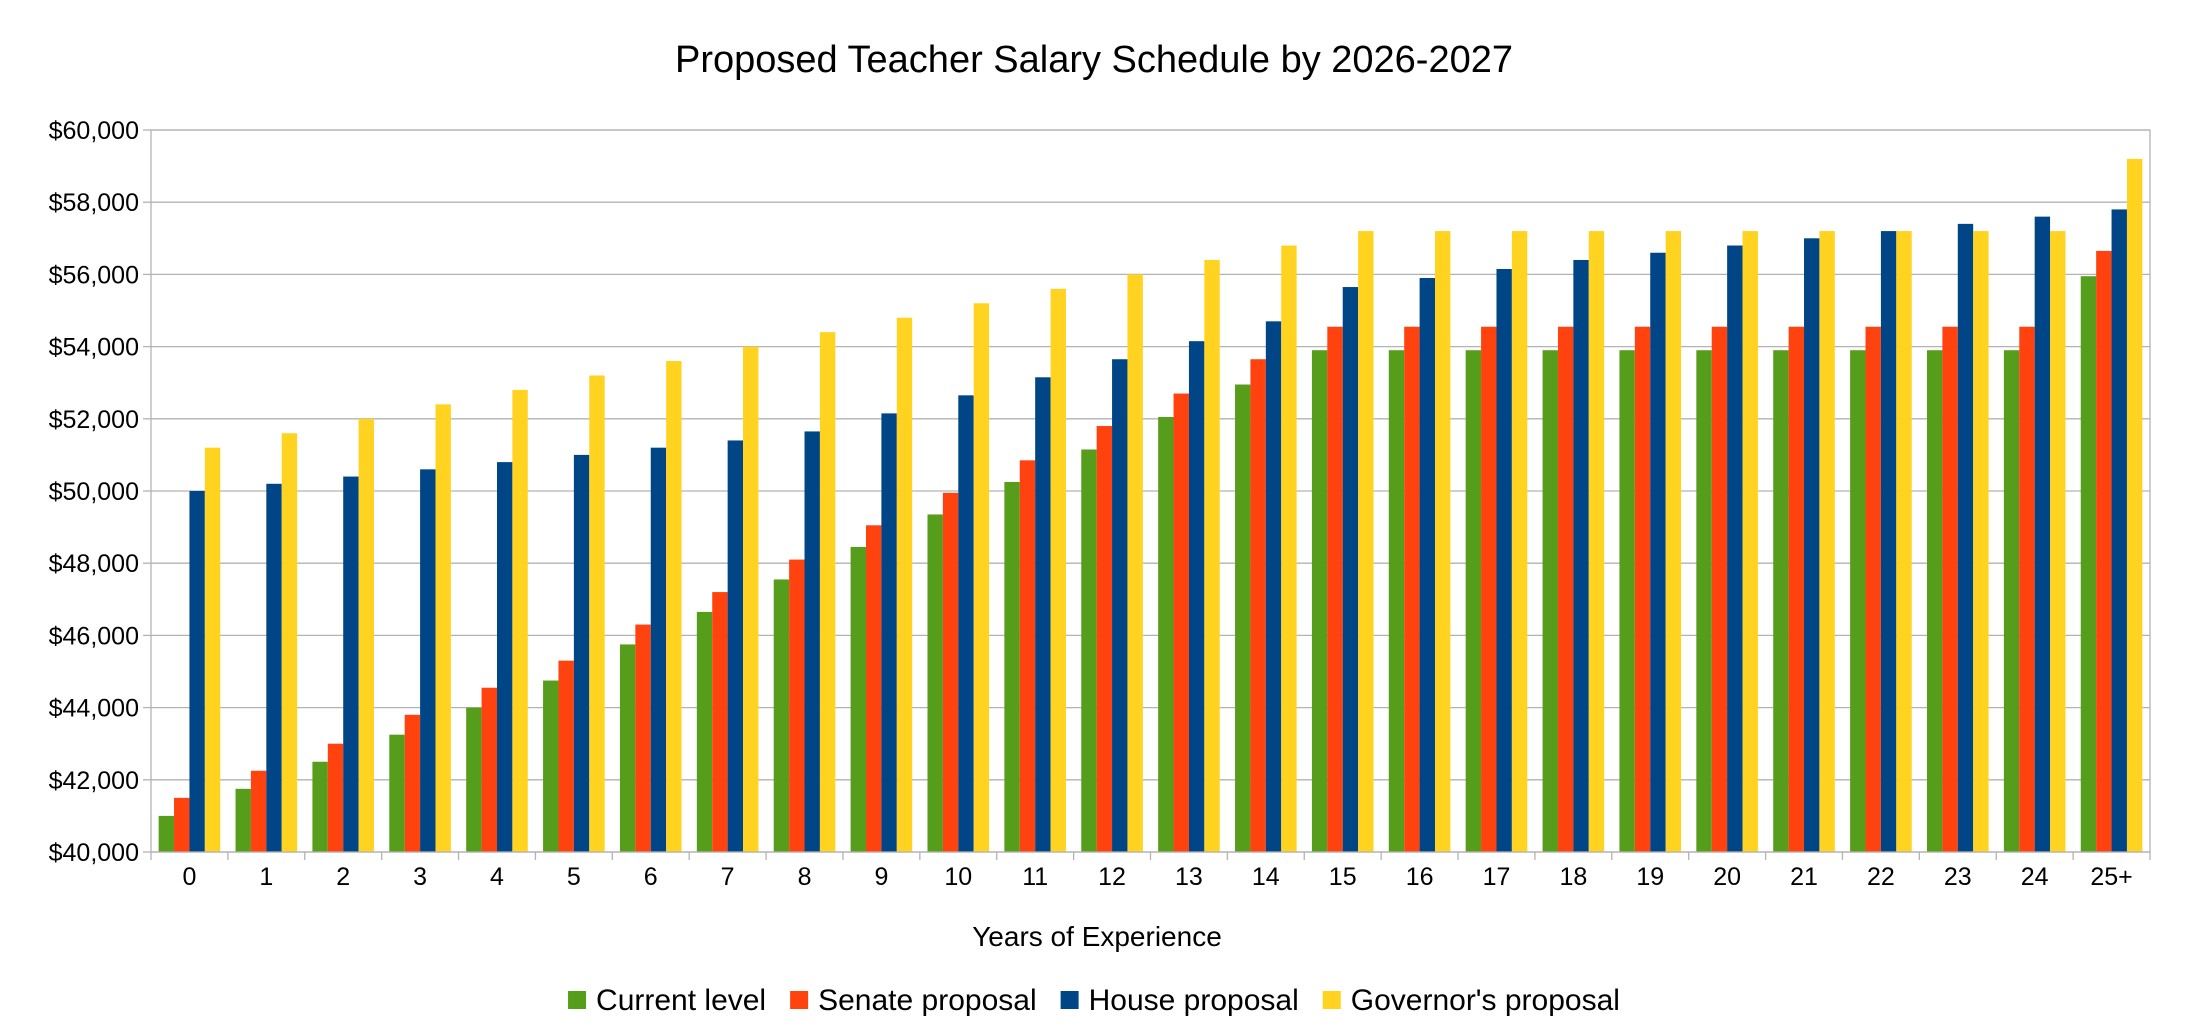  What do you see at coordinates (94, 709) in the screenshot?
I see `y-tick-label: $44,000` at bounding box center [94, 709].